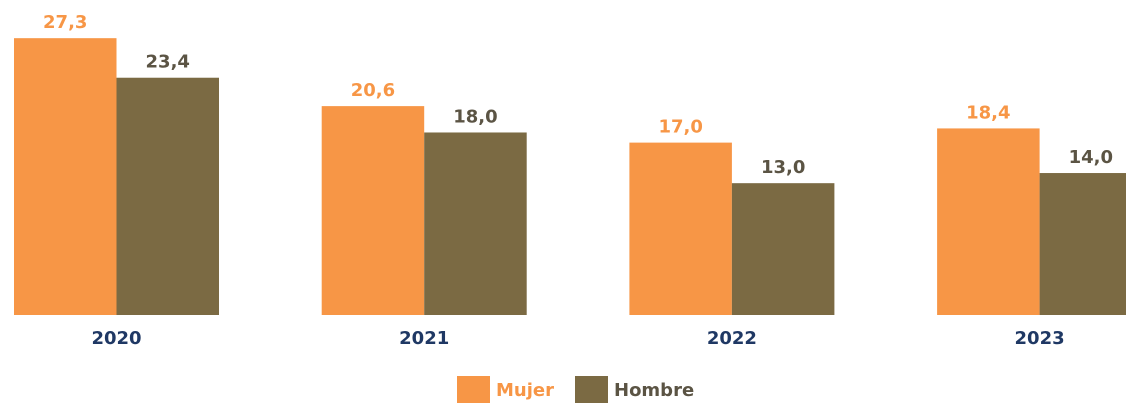 This screenshot has height=403, width=1126. Describe the element at coordinates (680, 127) in the screenshot. I see `value-label: 17,0` at that location.